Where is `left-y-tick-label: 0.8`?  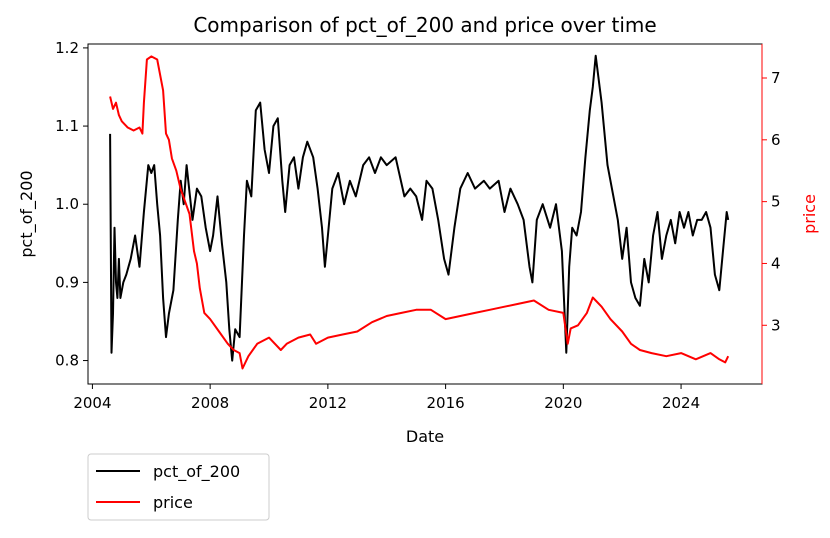 left-y-tick-label: 0.8 is located at coordinates (67, 361).